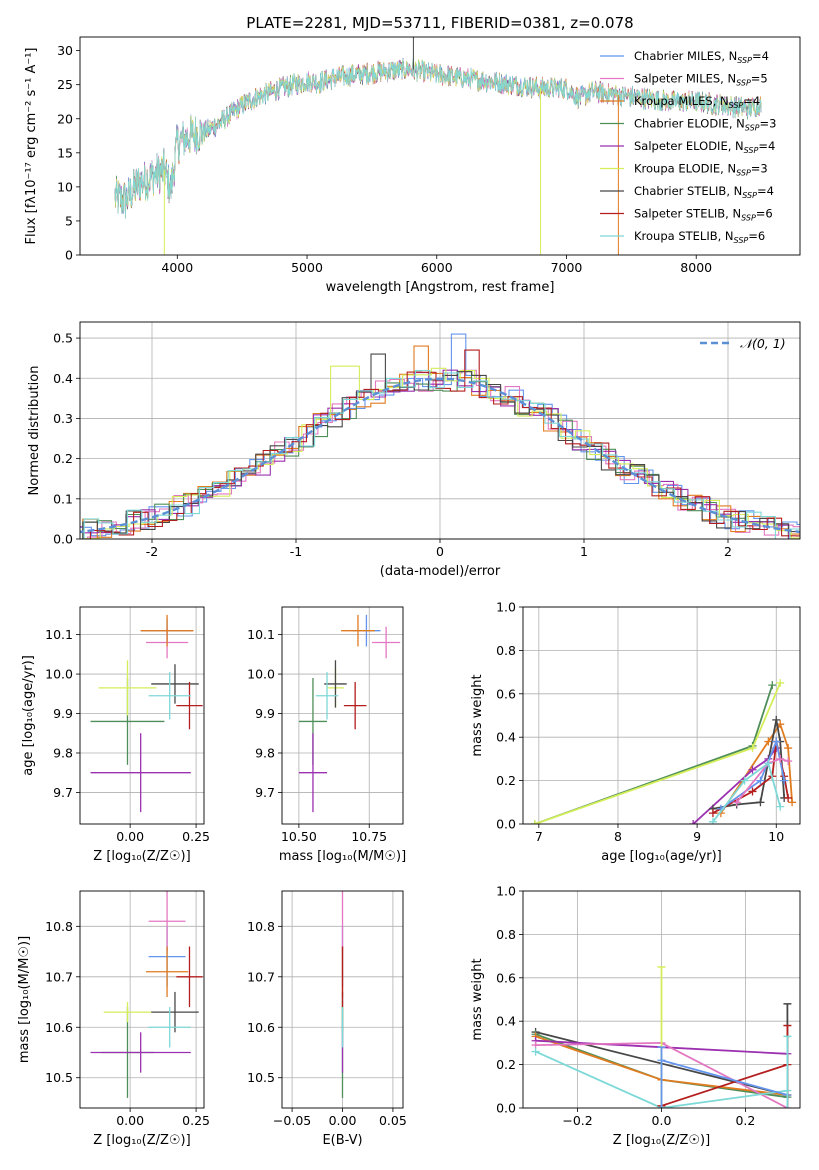  I want to click on y-tick-label: 5, so click(69, 220).